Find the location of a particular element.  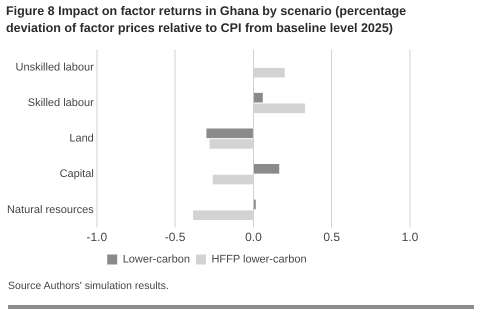

x-tick-label: 0.0 is located at coordinates (253, 237).